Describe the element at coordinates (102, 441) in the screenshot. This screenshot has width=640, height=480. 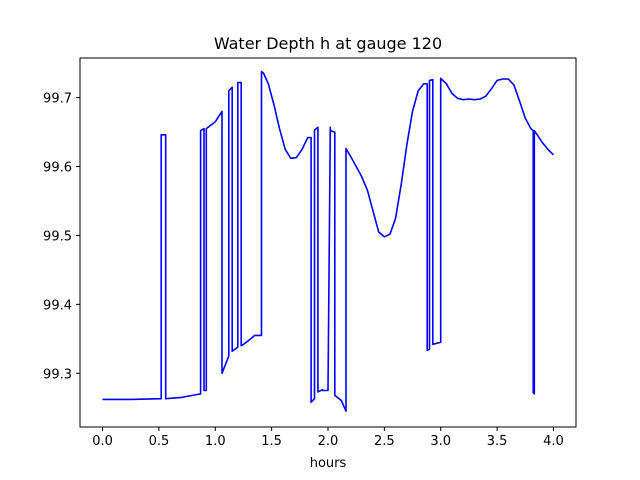
I see `x-tick-label: 0.0` at that location.